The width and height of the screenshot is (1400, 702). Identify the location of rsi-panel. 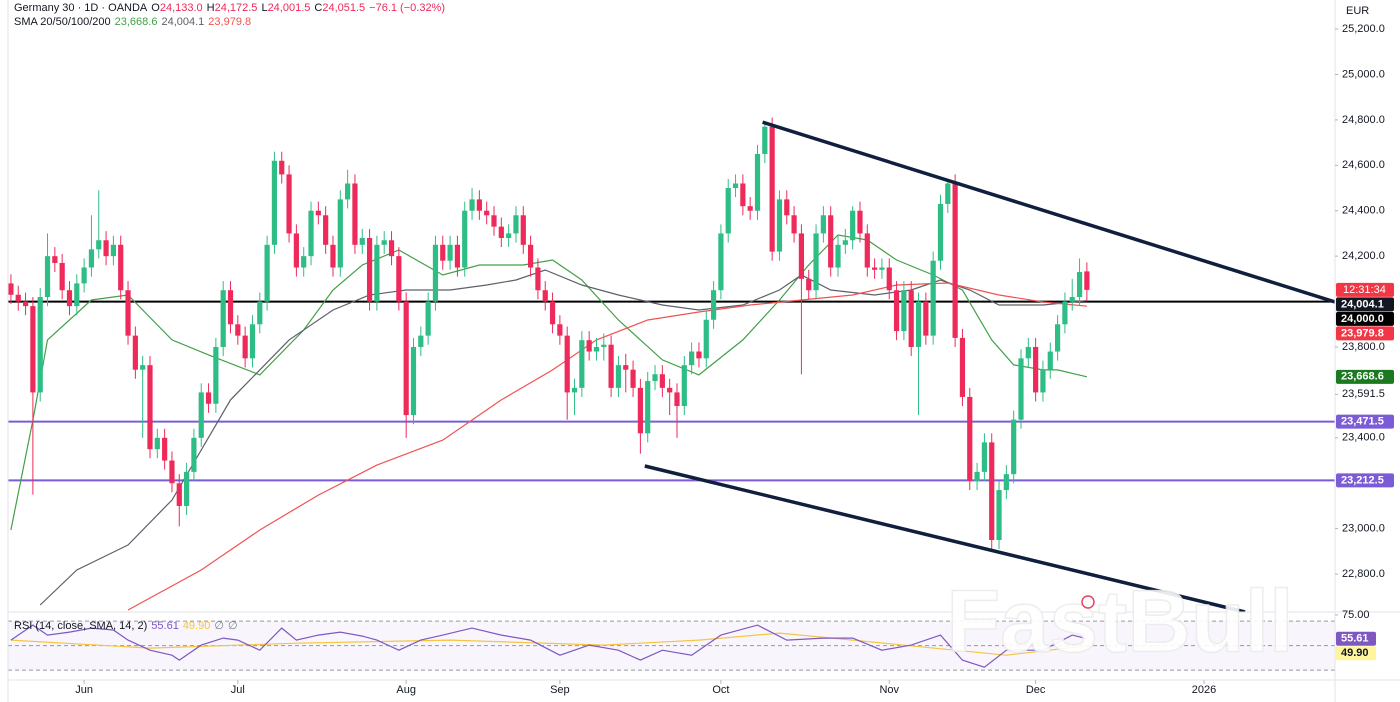
(671, 645).